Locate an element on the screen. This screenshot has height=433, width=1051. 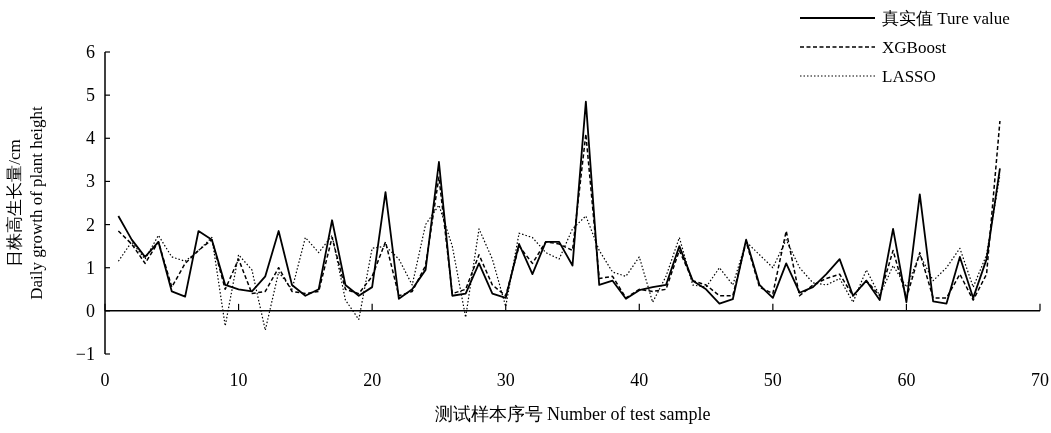
x-tick-label: 10 is located at coordinates (238, 380).